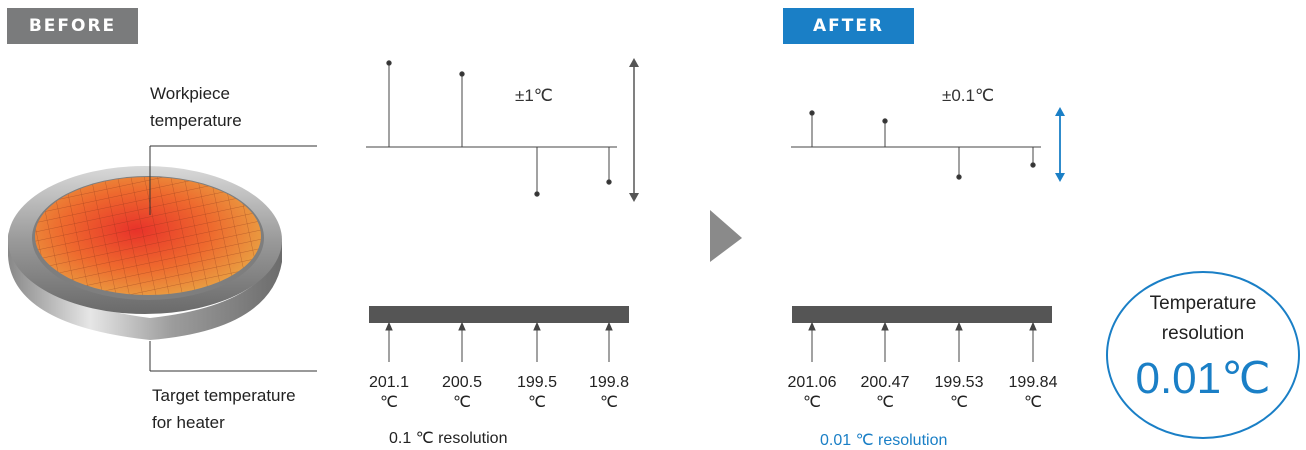 Image resolution: width=1306 pixels, height=450 pixels. What do you see at coordinates (499, 341) in the screenshot?
I see `before-up-arrows` at bounding box center [499, 341].